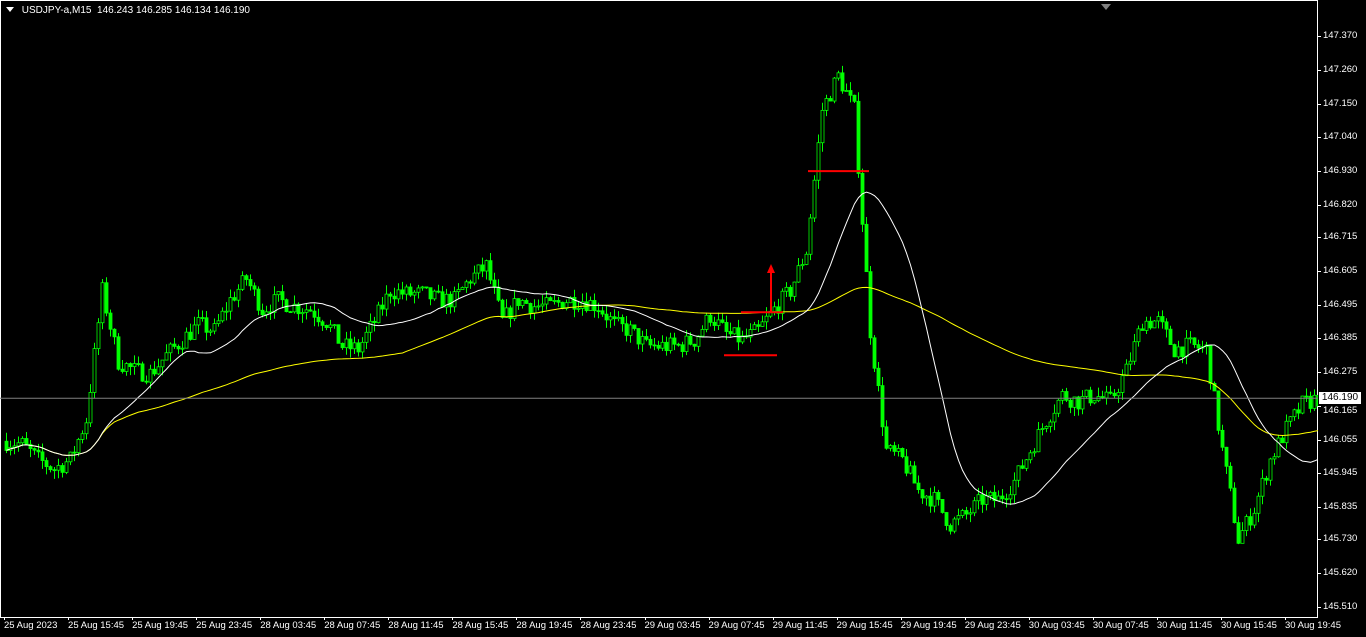 The width and height of the screenshot is (1366, 637). Describe the element at coordinates (1340, 372) in the screenshot. I see `price-tick-label: 146.275` at that location.